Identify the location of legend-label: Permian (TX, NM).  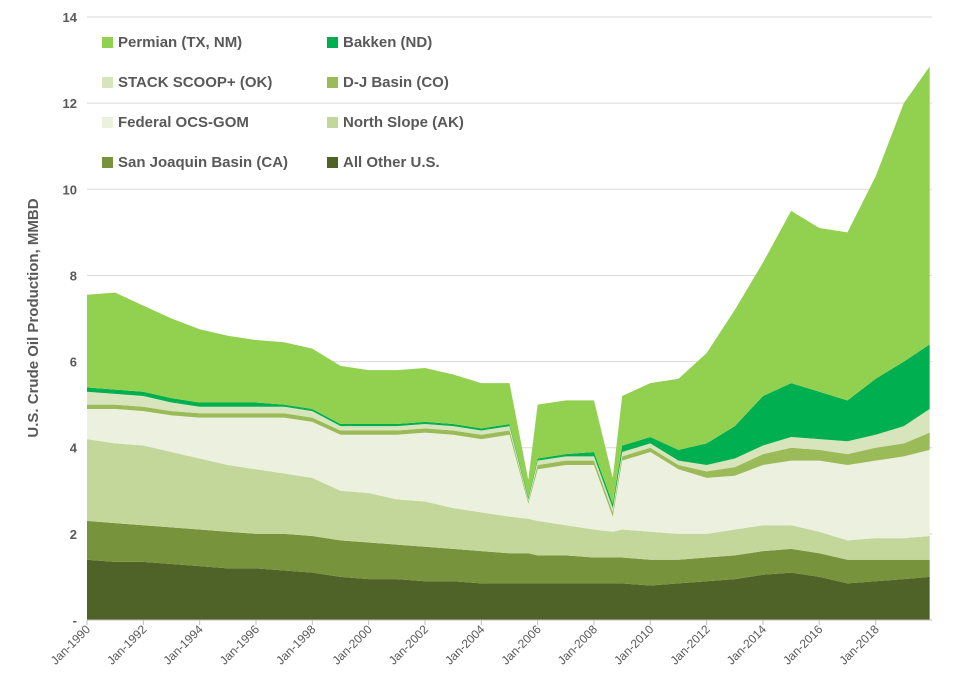
(180, 42).